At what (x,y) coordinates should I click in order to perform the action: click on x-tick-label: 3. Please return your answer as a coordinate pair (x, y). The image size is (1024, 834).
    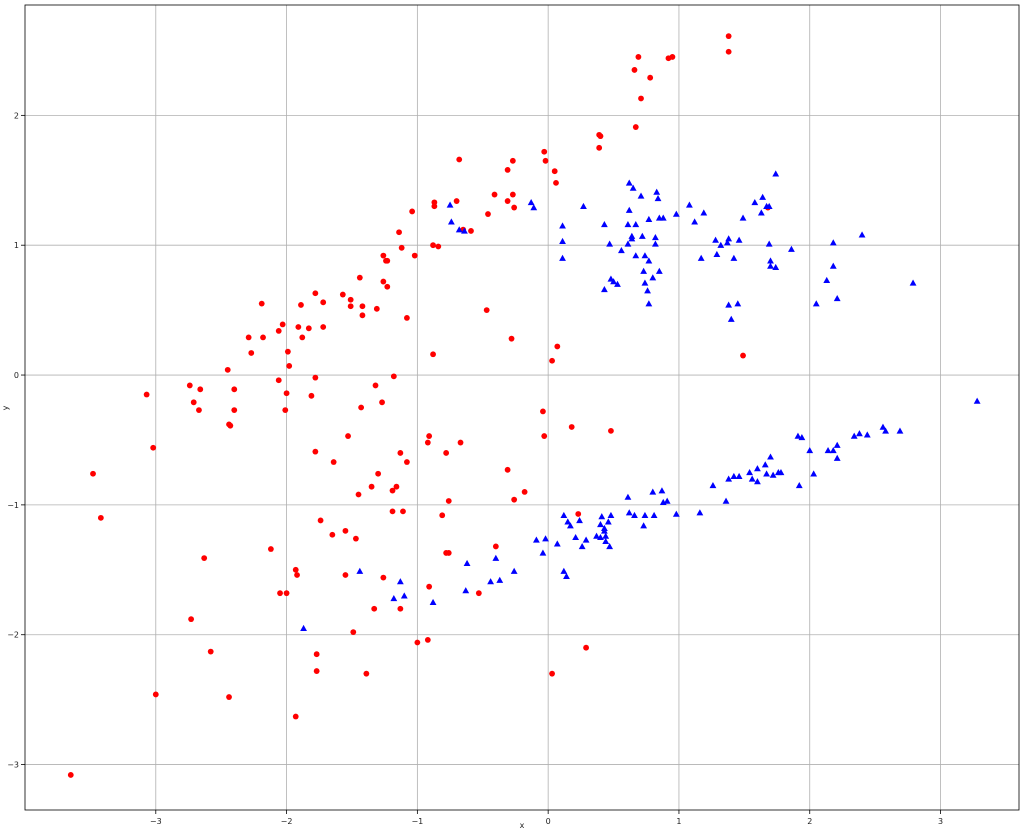
    Looking at the image, I should click on (940, 821).